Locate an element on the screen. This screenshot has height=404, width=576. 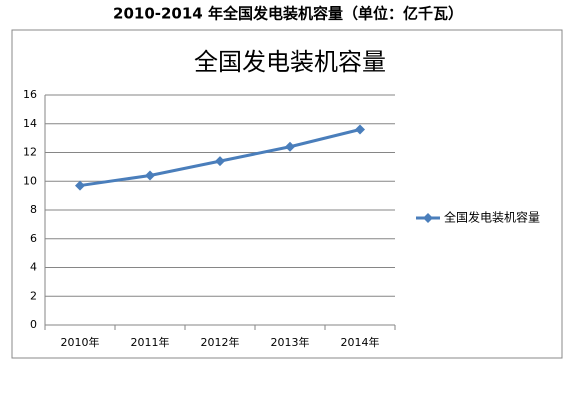
y-tick-label: 6 is located at coordinates (33, 238).